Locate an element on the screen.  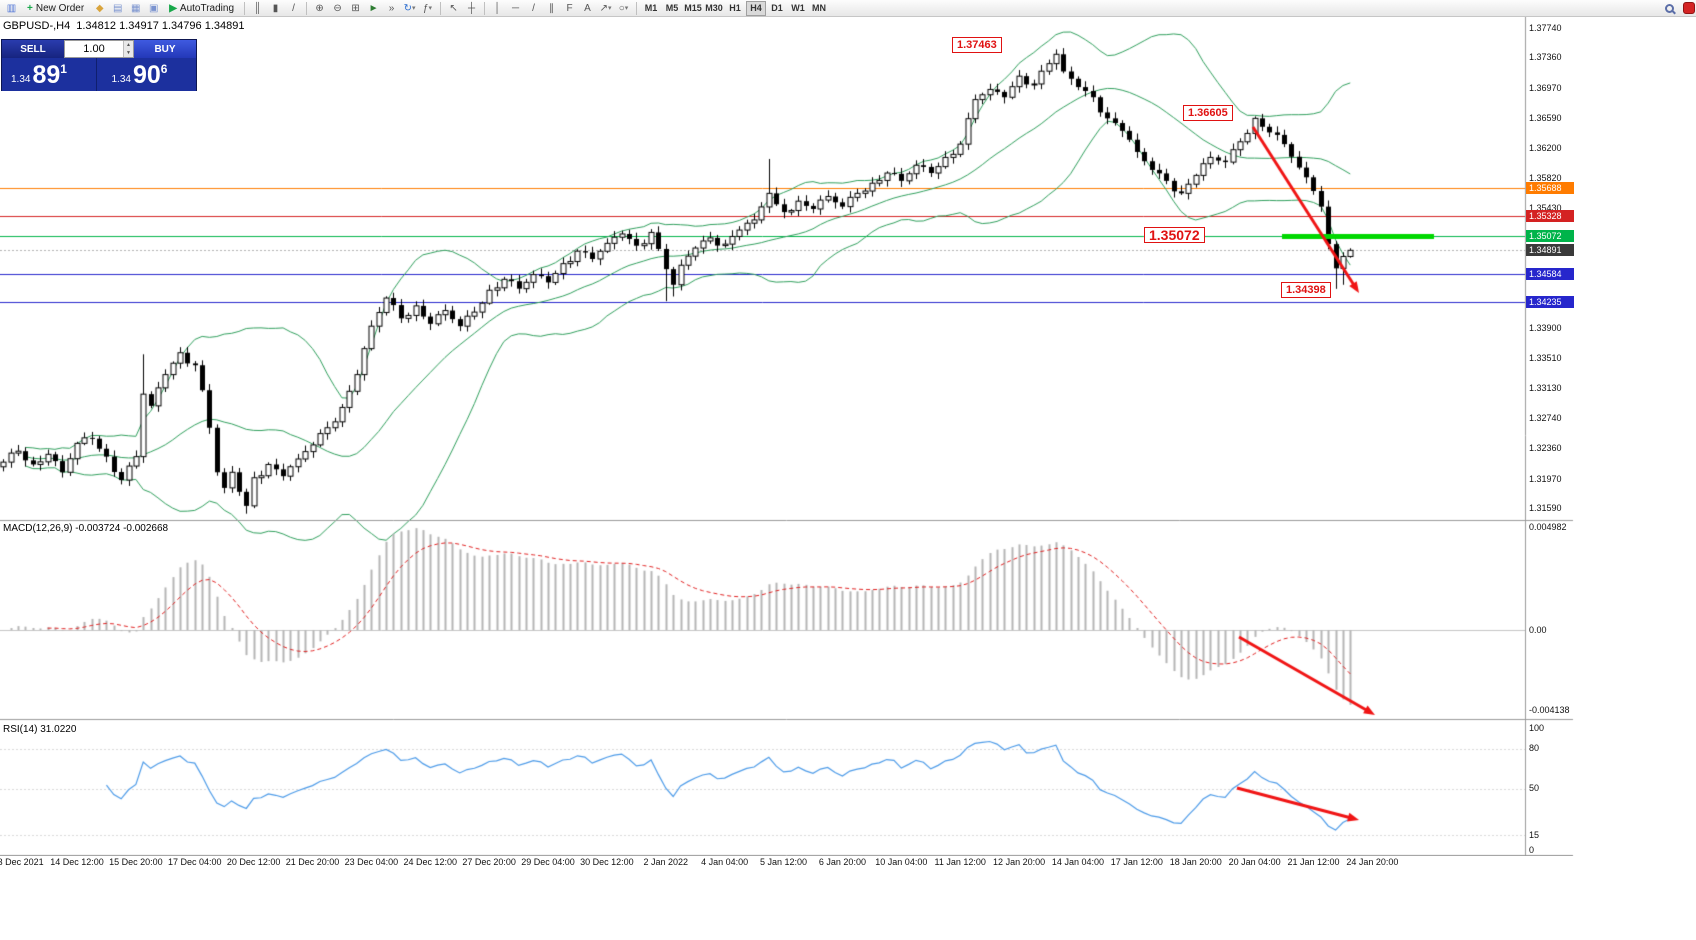
price-axis-tick: 1.36590 is located at coordinates (1545, 117).